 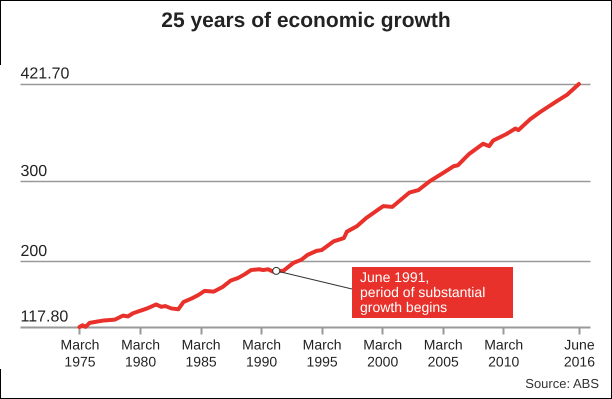 What do you see at coordinates (322, 353) in the screenshot?
I see `x-tick-label: March 1995` at bounding box center [322, 353].